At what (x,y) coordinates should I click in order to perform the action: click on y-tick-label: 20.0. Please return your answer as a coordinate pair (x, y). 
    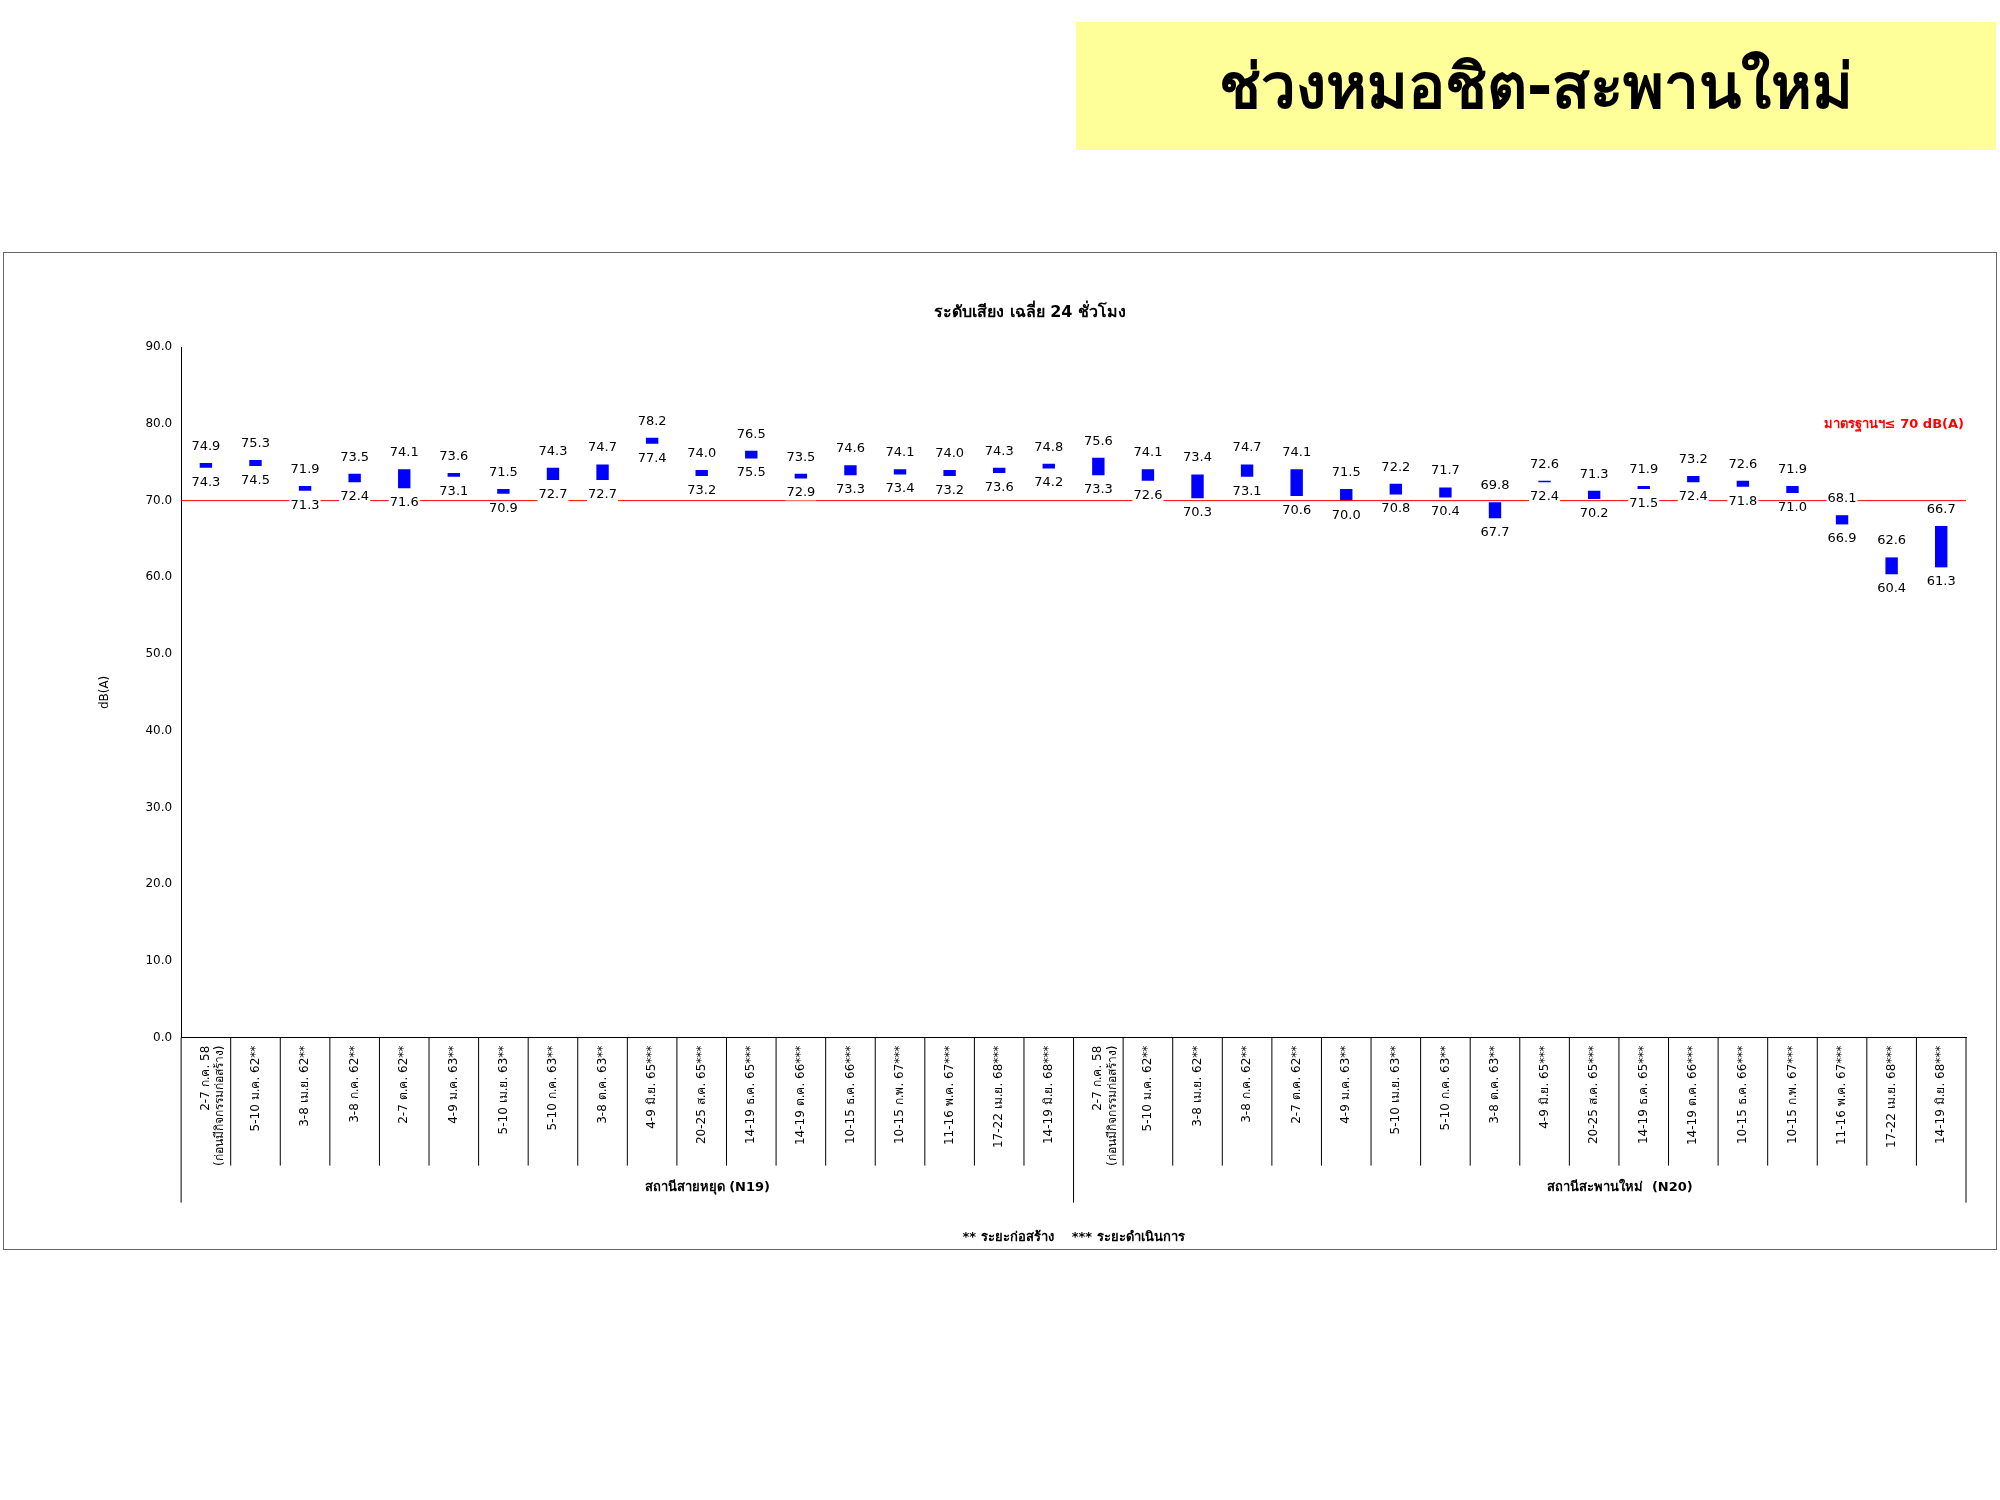
    Looking at the image, I should click on (159, 883).